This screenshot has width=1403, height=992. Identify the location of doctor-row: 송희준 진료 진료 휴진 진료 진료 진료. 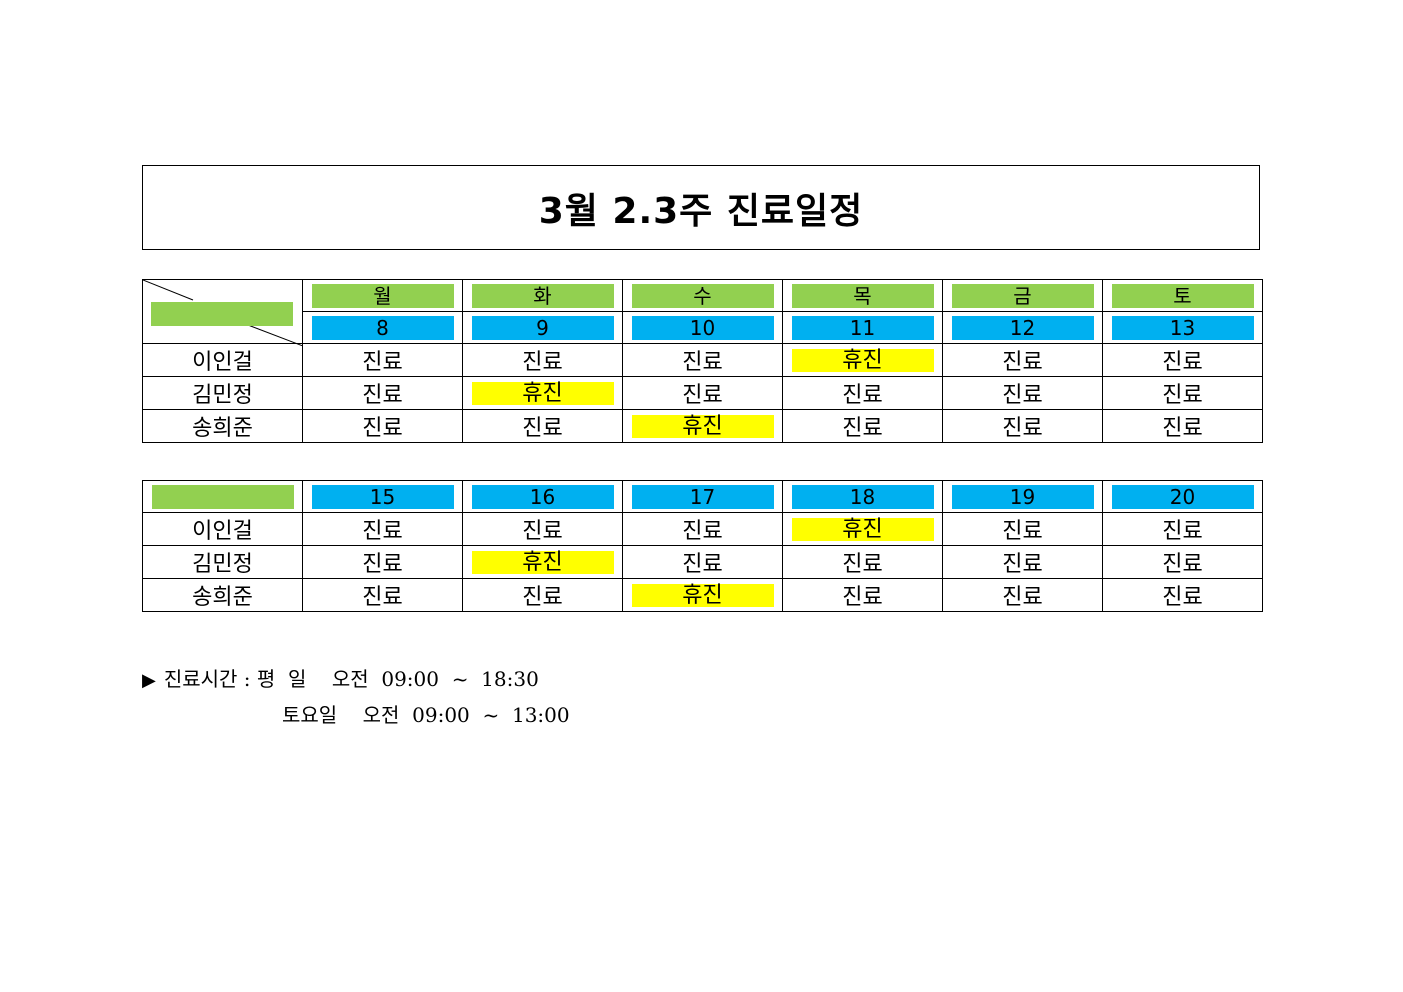
(702, 595).